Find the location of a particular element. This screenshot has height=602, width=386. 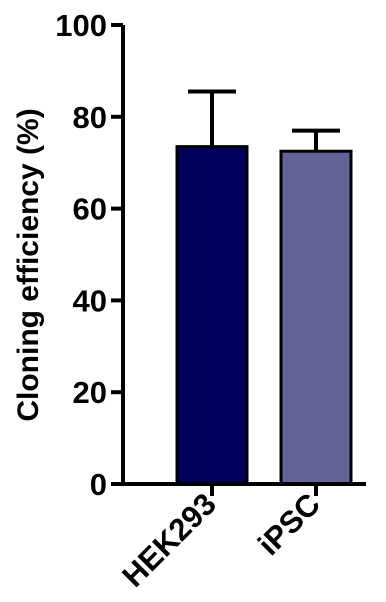

y-tick-label: 100 is located at coordinates (81, 25).